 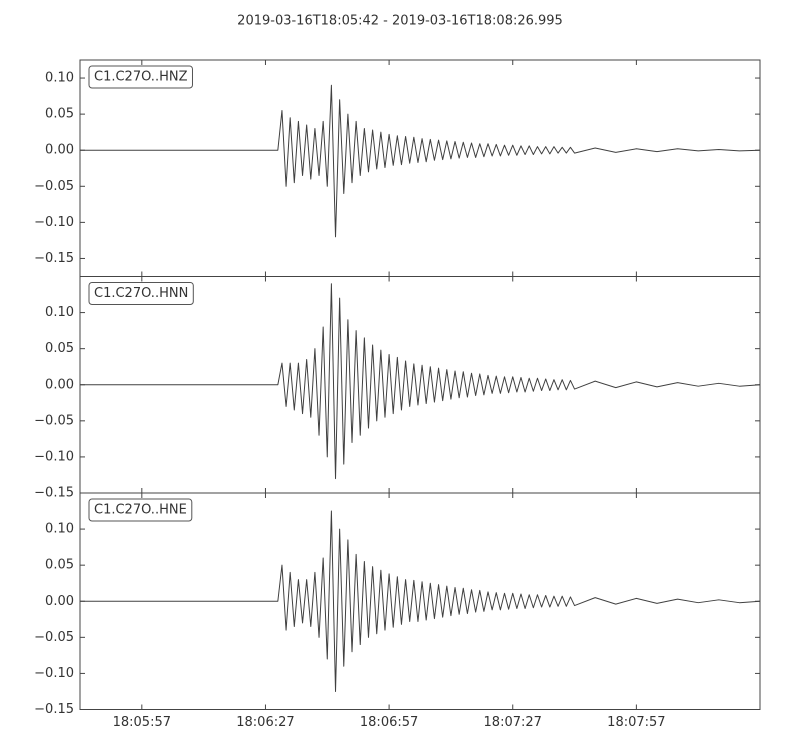 What do you see at coordinates (636, 722) in the screenshot?
I see `x-tick-label: 18:07:57` at bounding box center [636, 722].